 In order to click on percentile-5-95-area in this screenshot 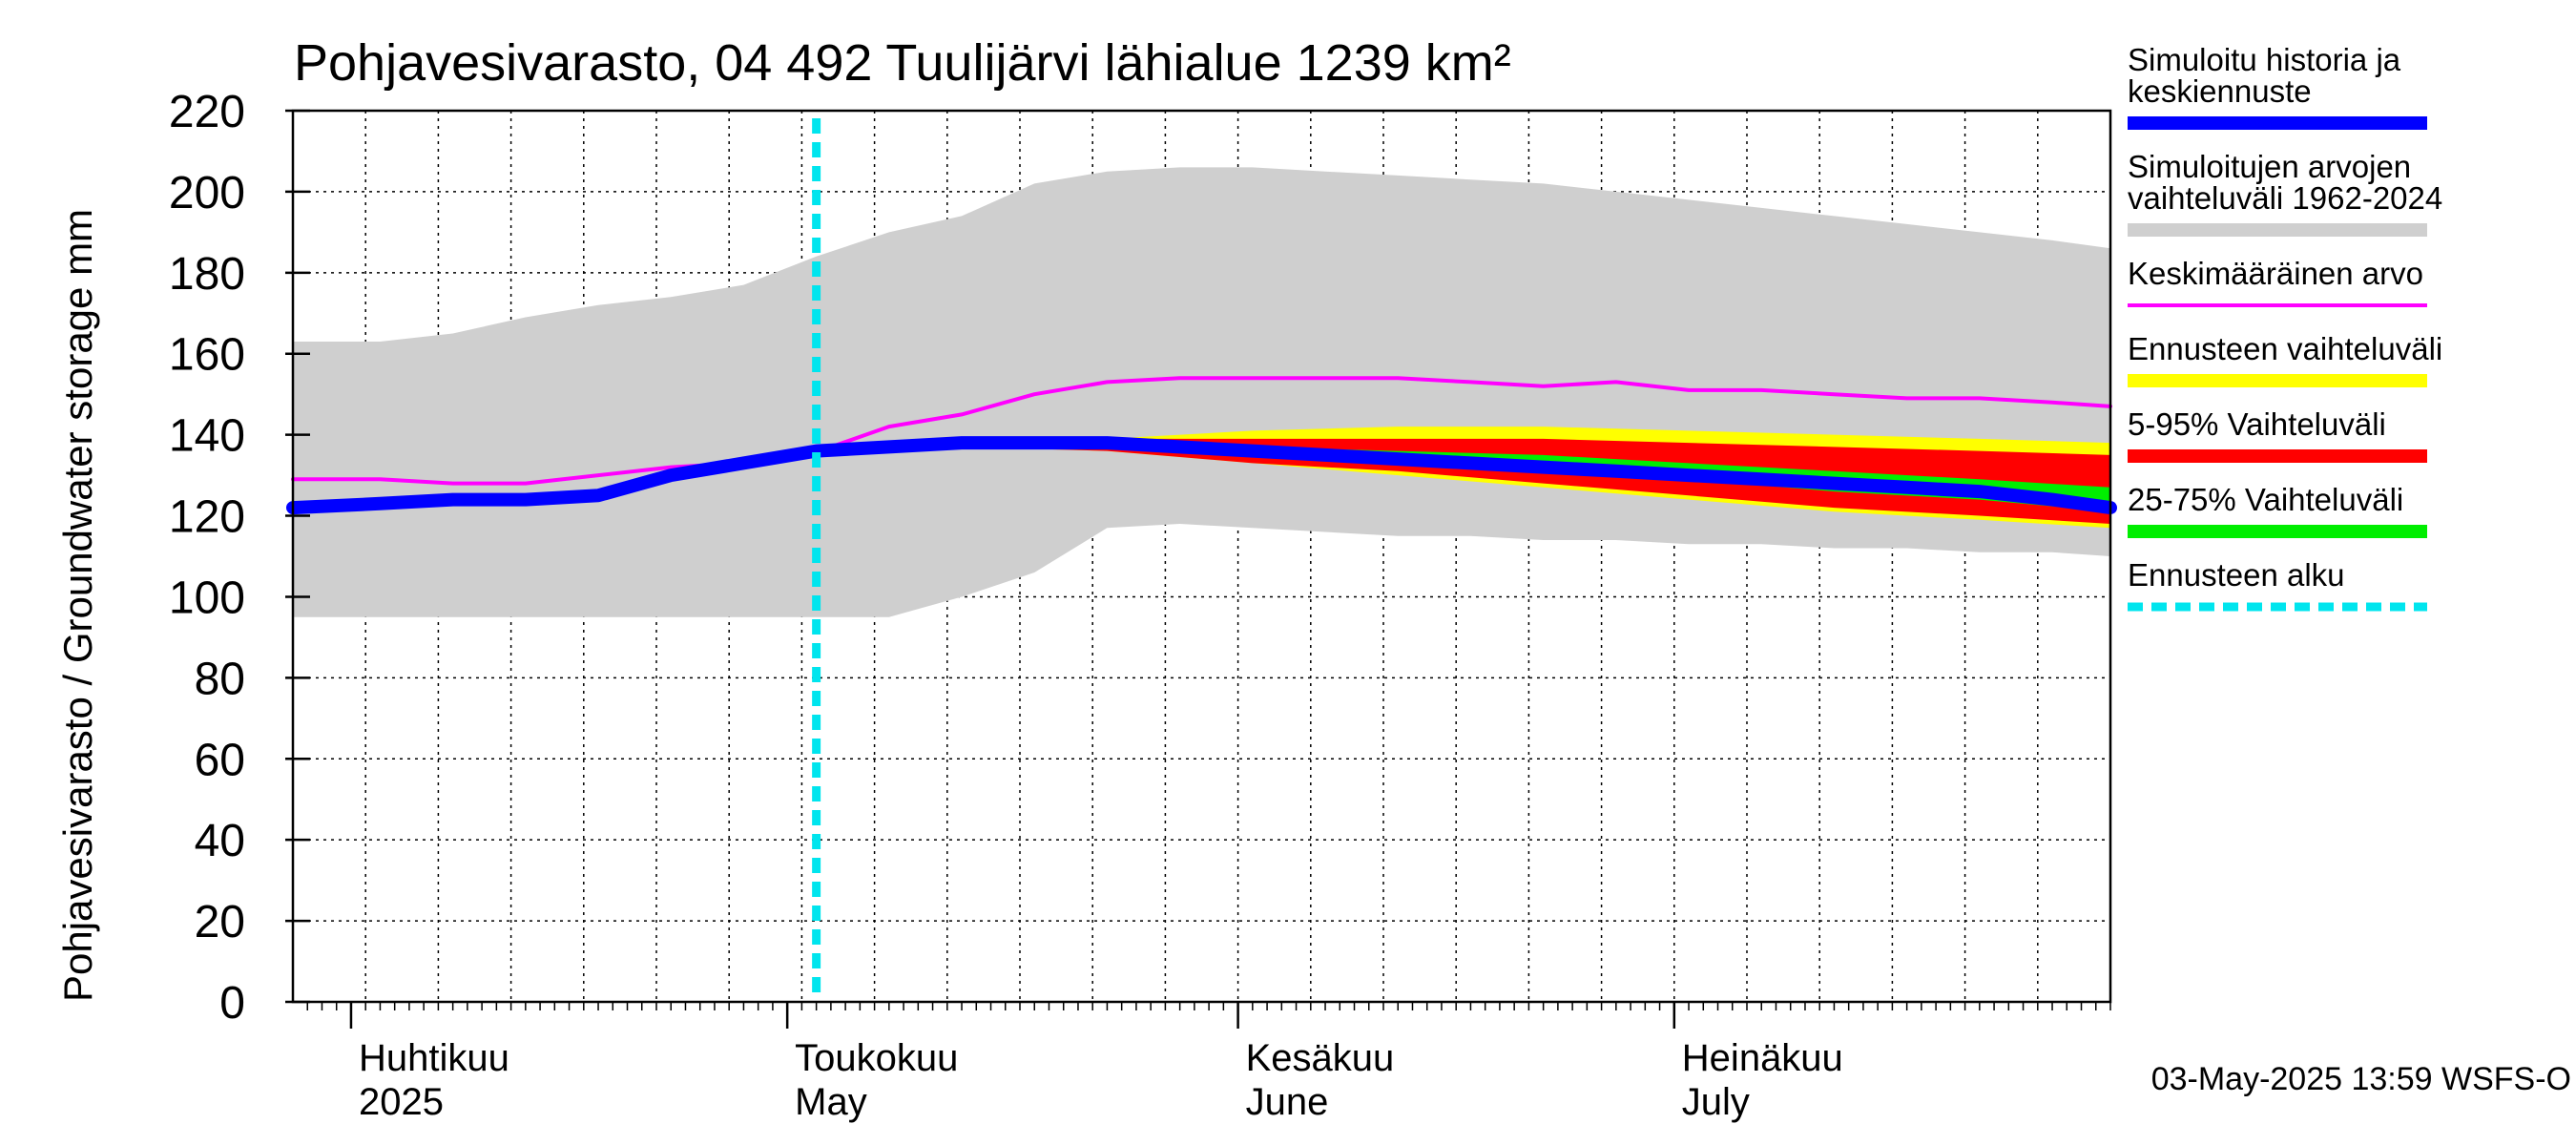, I will do `click(1463, 481)`.